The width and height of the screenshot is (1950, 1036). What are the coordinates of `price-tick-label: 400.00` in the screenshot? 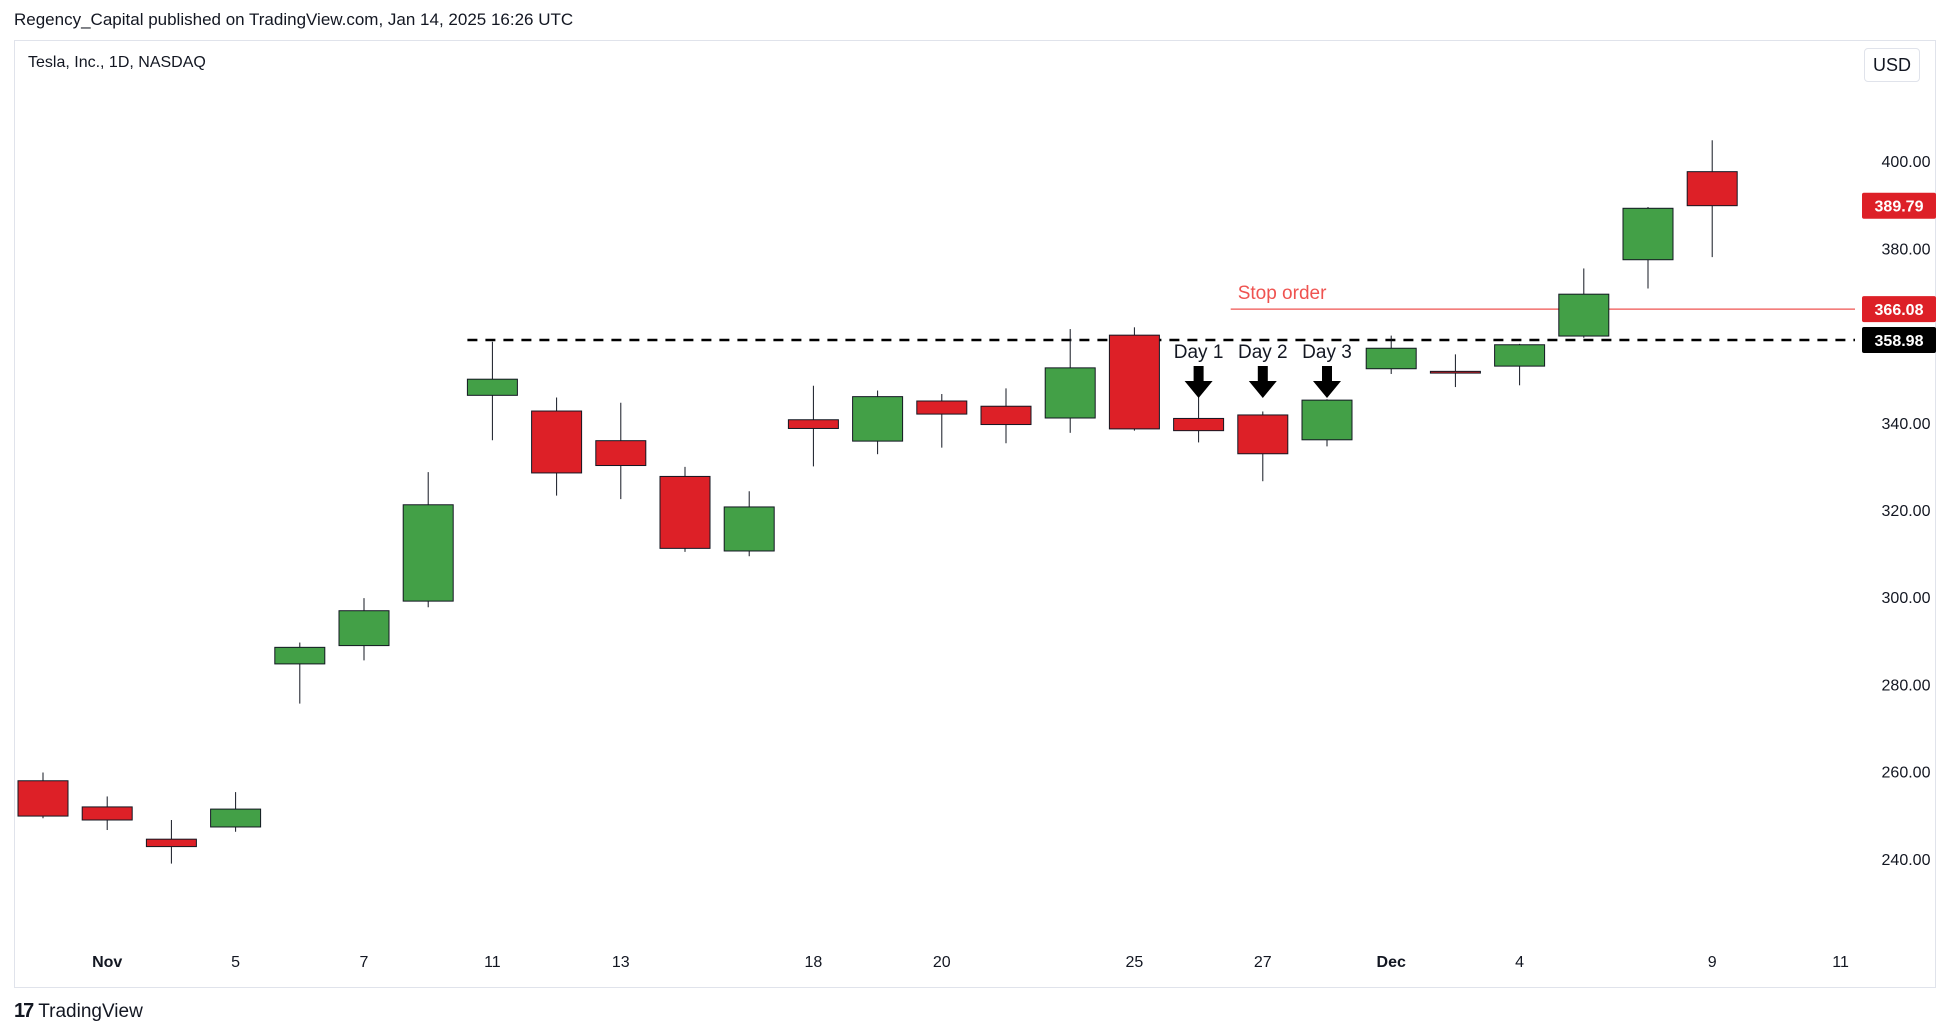 It's located at (1906, 162).